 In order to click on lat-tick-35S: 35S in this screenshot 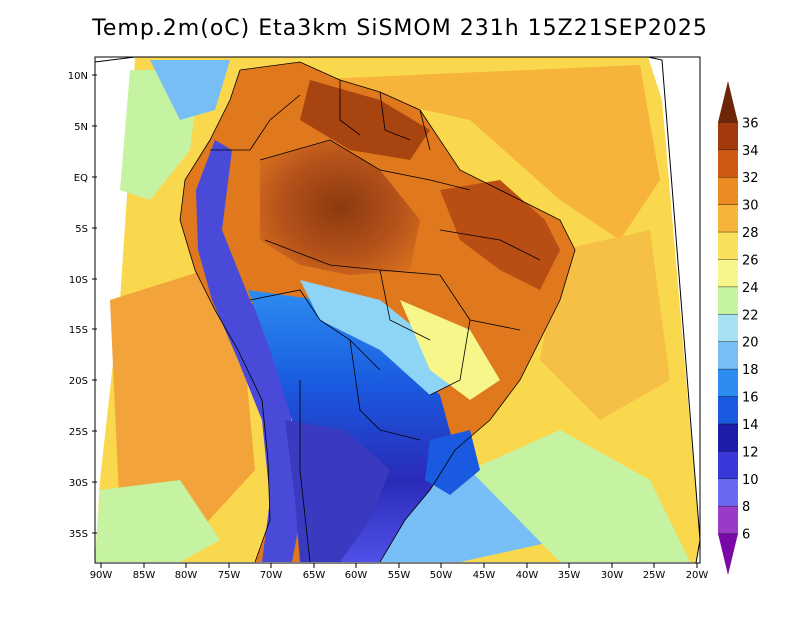, I will do `click(83, 534)`.